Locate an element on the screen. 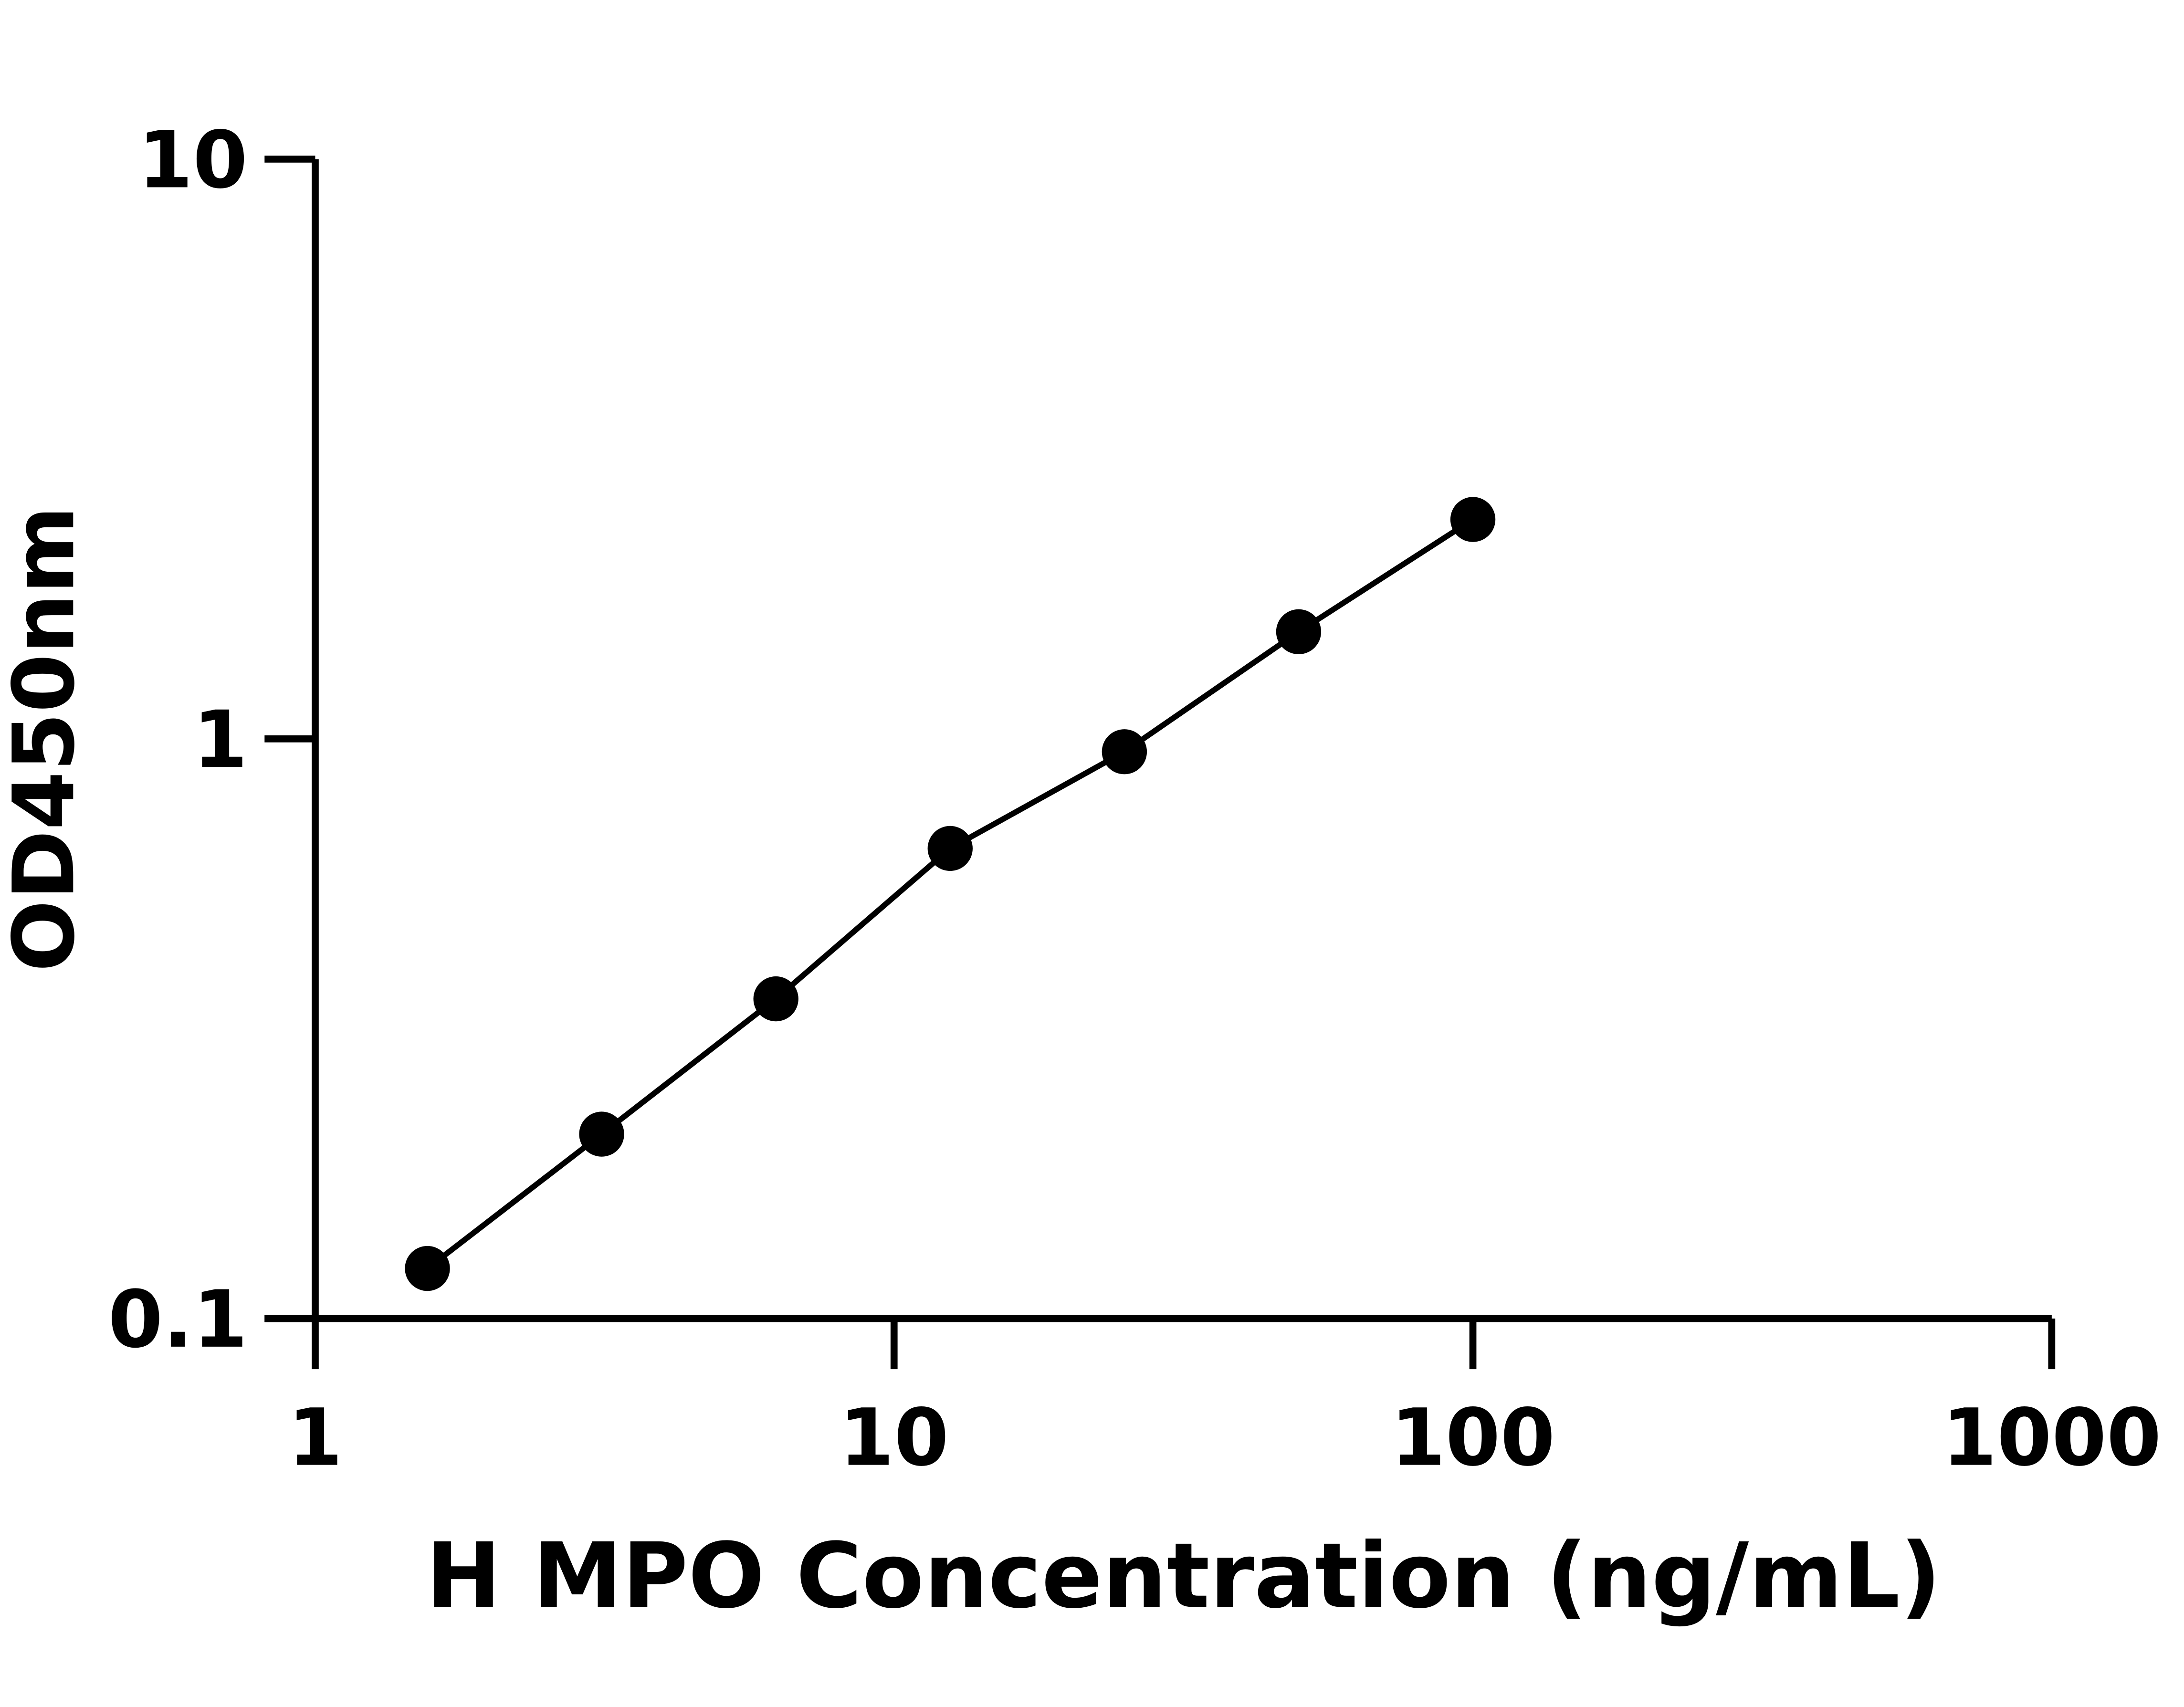 The height and width of the screenshot is (1707, 2184). y-tick-label: 1 is located at coordinates (220, 739).